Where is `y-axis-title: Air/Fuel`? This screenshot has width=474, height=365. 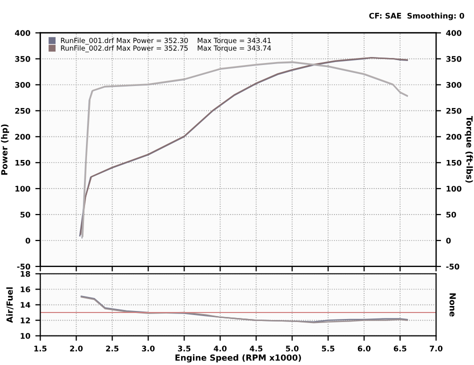 y-axis-title: Air/Fuel is located at coordinates (10, 305).